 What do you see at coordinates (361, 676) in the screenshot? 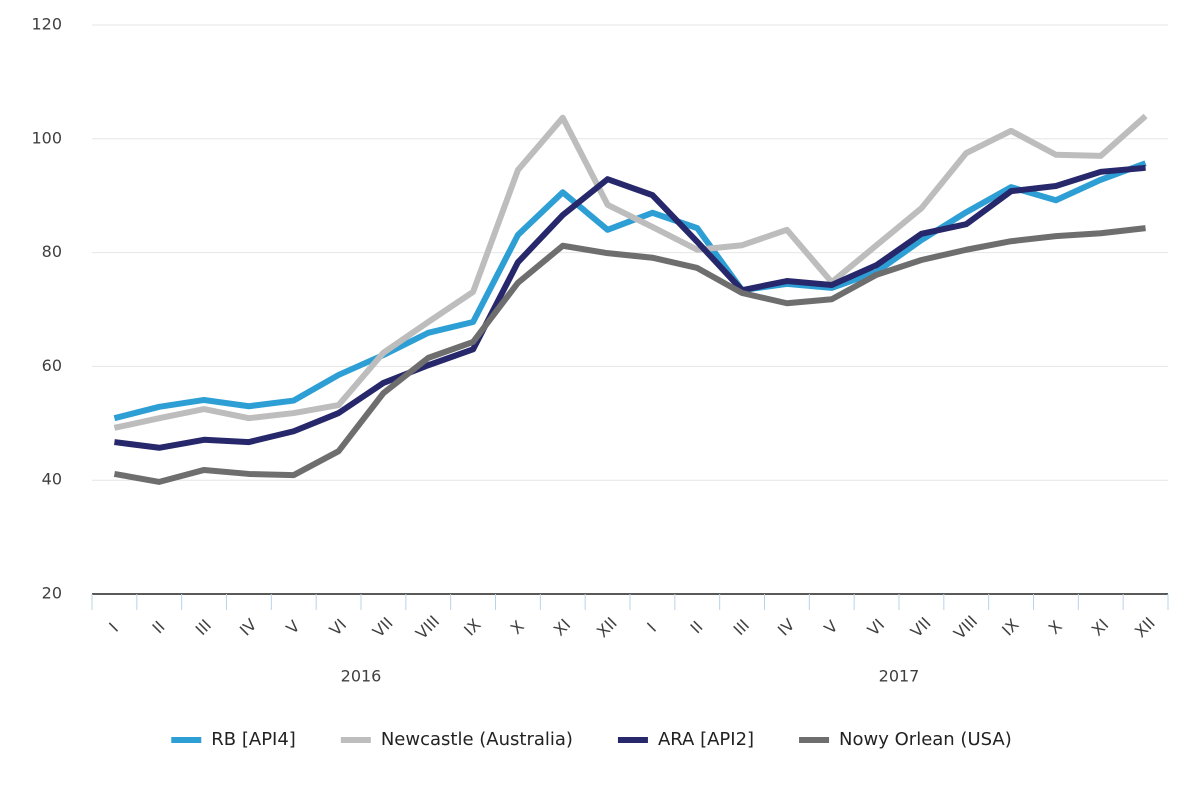
I see `x-group-label: 2016` at bounding box center [361, 676].